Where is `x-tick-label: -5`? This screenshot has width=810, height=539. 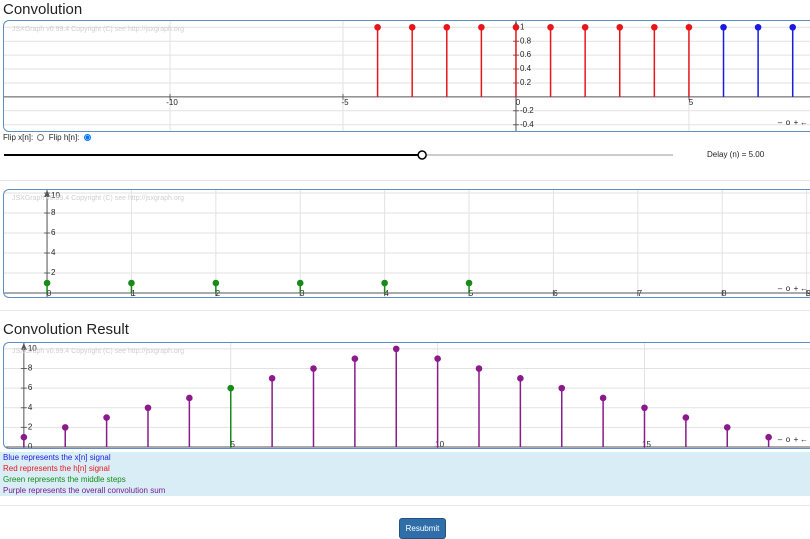
x-tick-label: -5 is located at coordinates (345, 102).